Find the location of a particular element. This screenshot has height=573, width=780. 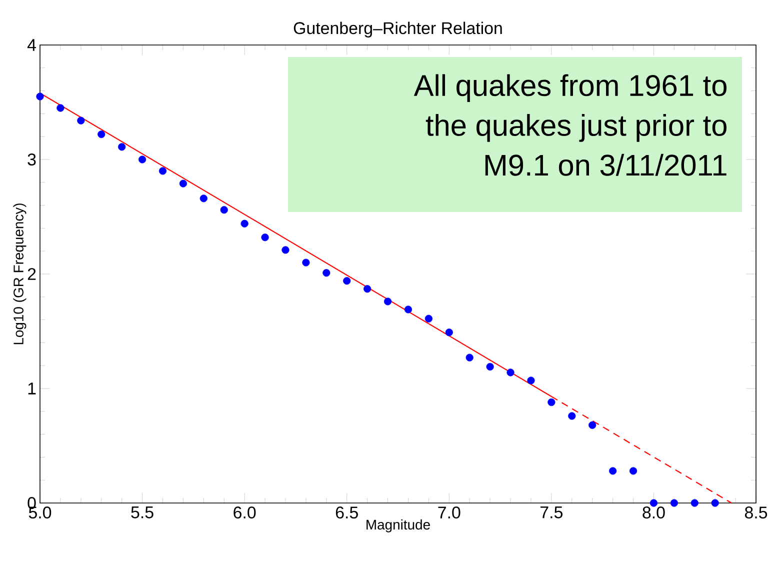

y-tick-label: 3 is located at coordinates (32, 159).